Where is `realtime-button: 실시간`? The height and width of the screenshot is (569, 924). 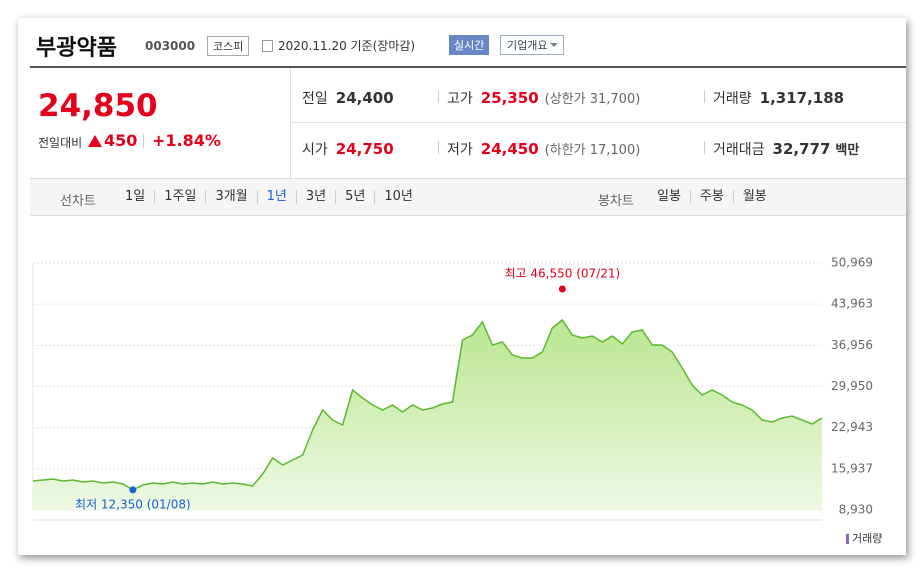 realtime-button: 실시간 is located at coordinates (469, 45).